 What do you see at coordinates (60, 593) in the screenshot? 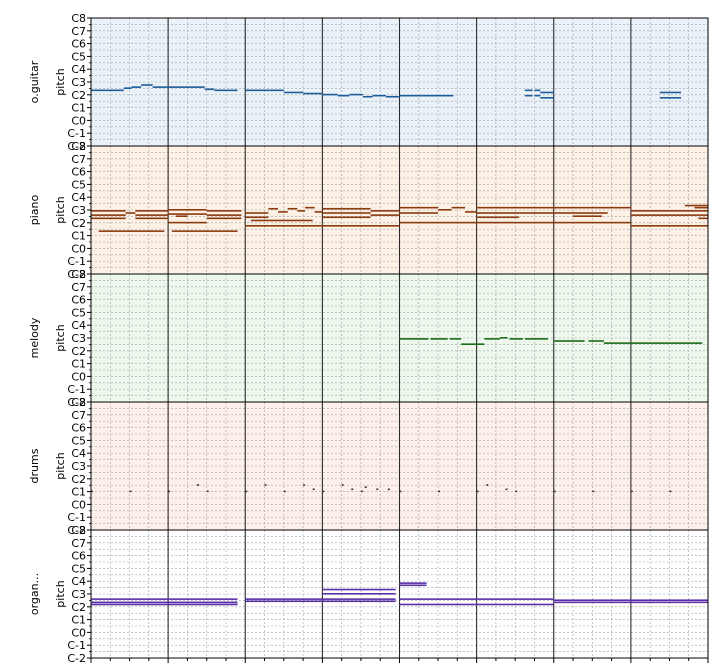
I see `y-axis-label: pitch` at bounding box center [60, 593].